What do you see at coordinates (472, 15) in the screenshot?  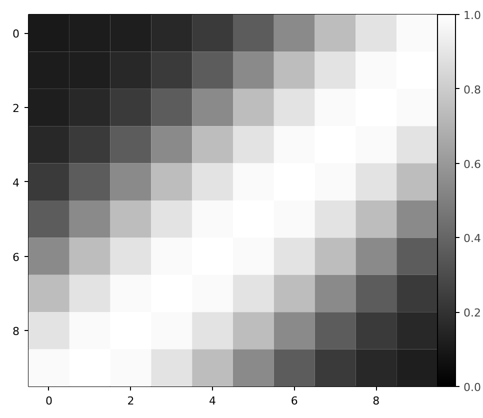 I see `color-bar-label: 1.0` at bounding box center [472, 15].